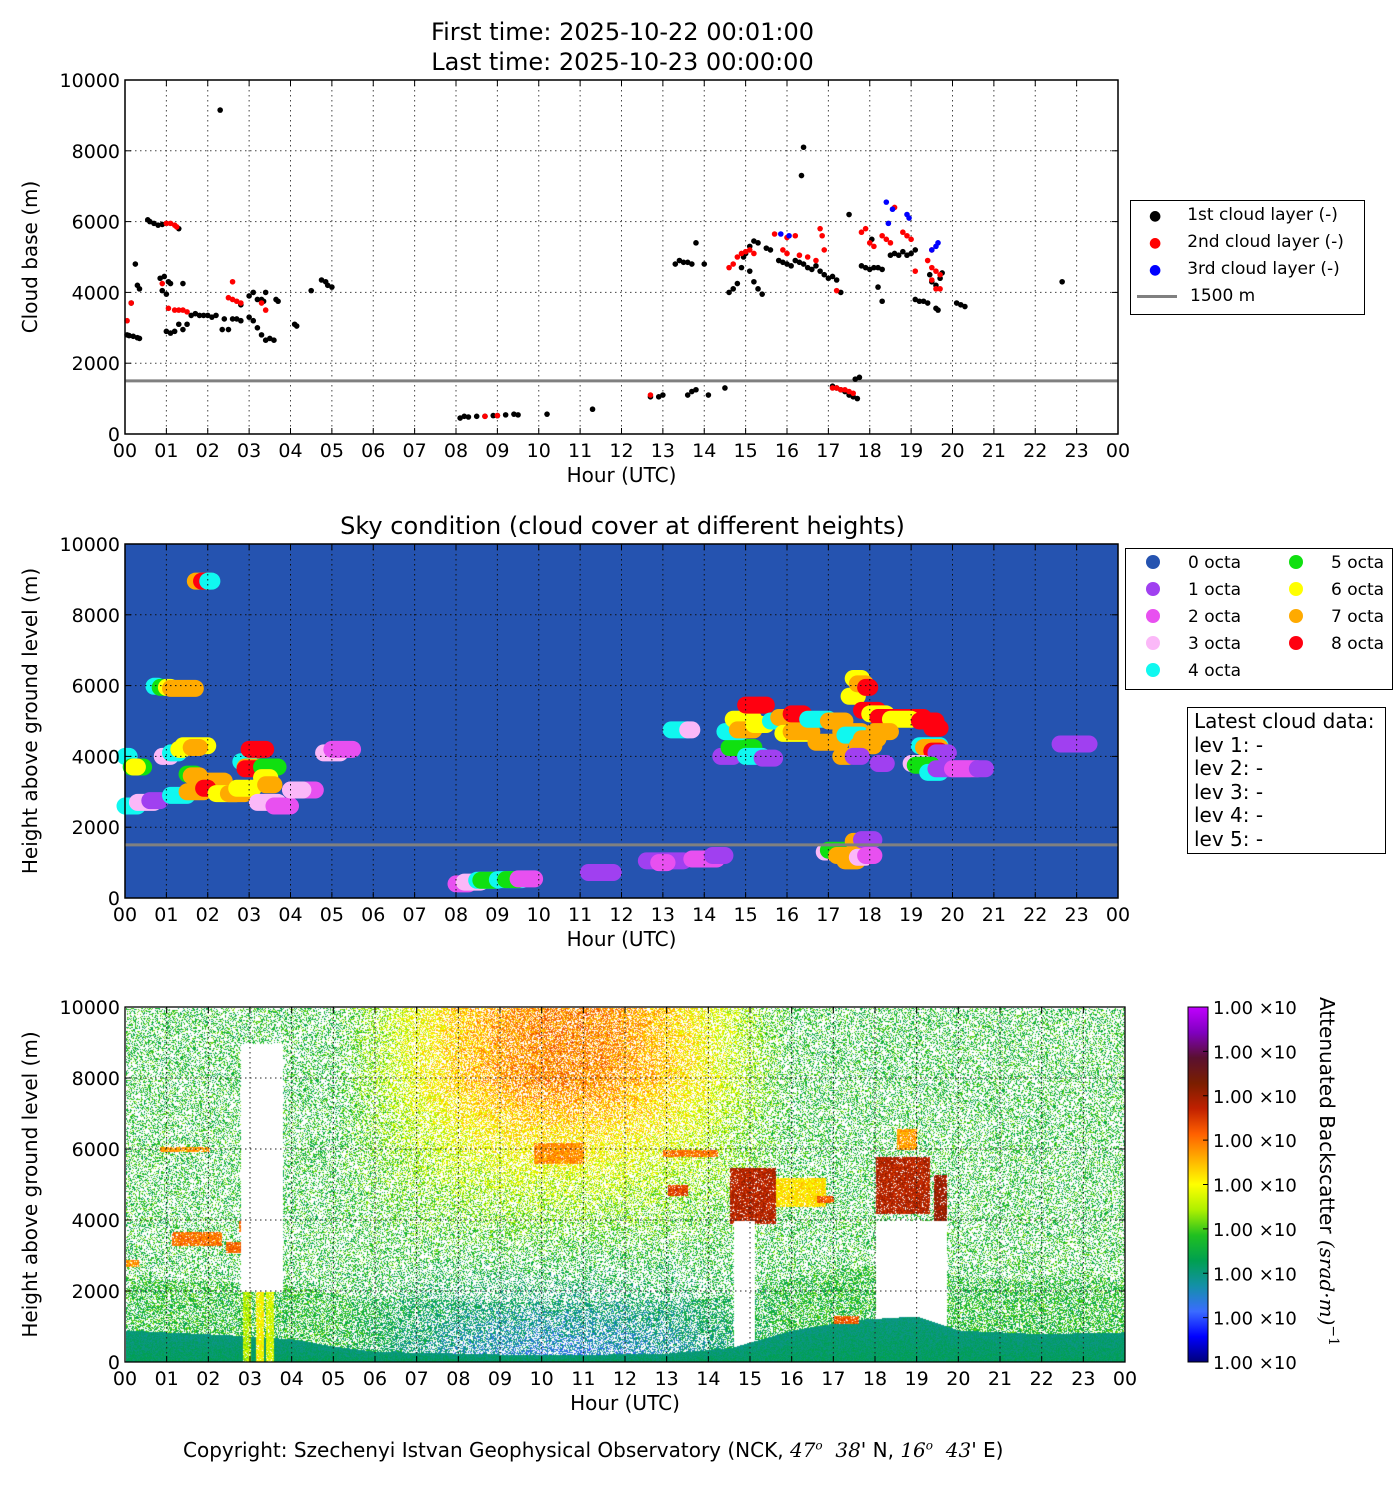 Image resolution: width=1400 pixels, height=1500 pixels. I want to click on x-tick-label: 14, so click(708, 1379).